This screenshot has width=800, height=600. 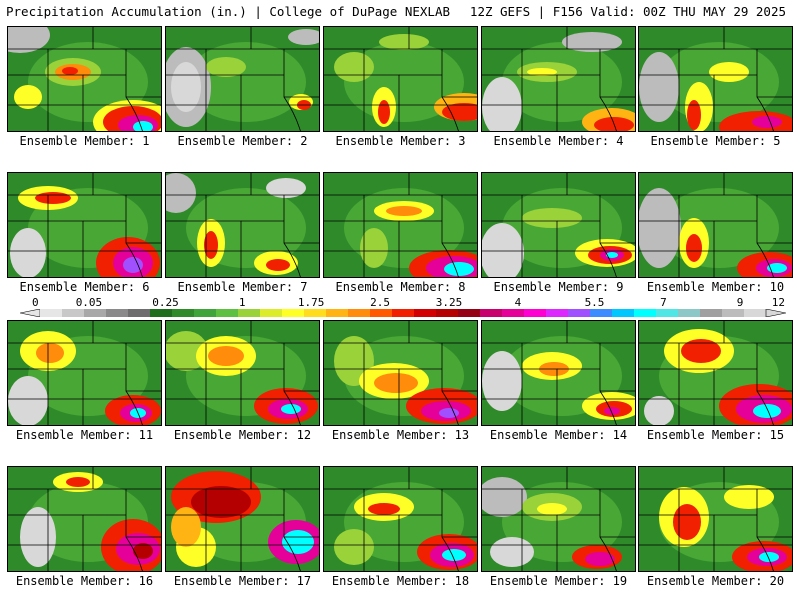 What do you see at coordinates (400, 287) in the screenshot?
I see `ensemble-member-label: Ensemble Member: 8` at bounding box center [400, 287].